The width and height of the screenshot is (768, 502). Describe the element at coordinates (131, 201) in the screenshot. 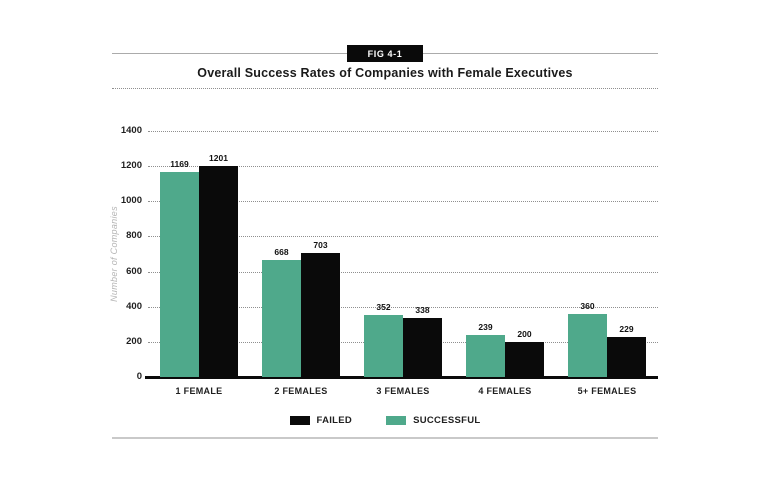

I see `y-tick-label: 1000` at that location.